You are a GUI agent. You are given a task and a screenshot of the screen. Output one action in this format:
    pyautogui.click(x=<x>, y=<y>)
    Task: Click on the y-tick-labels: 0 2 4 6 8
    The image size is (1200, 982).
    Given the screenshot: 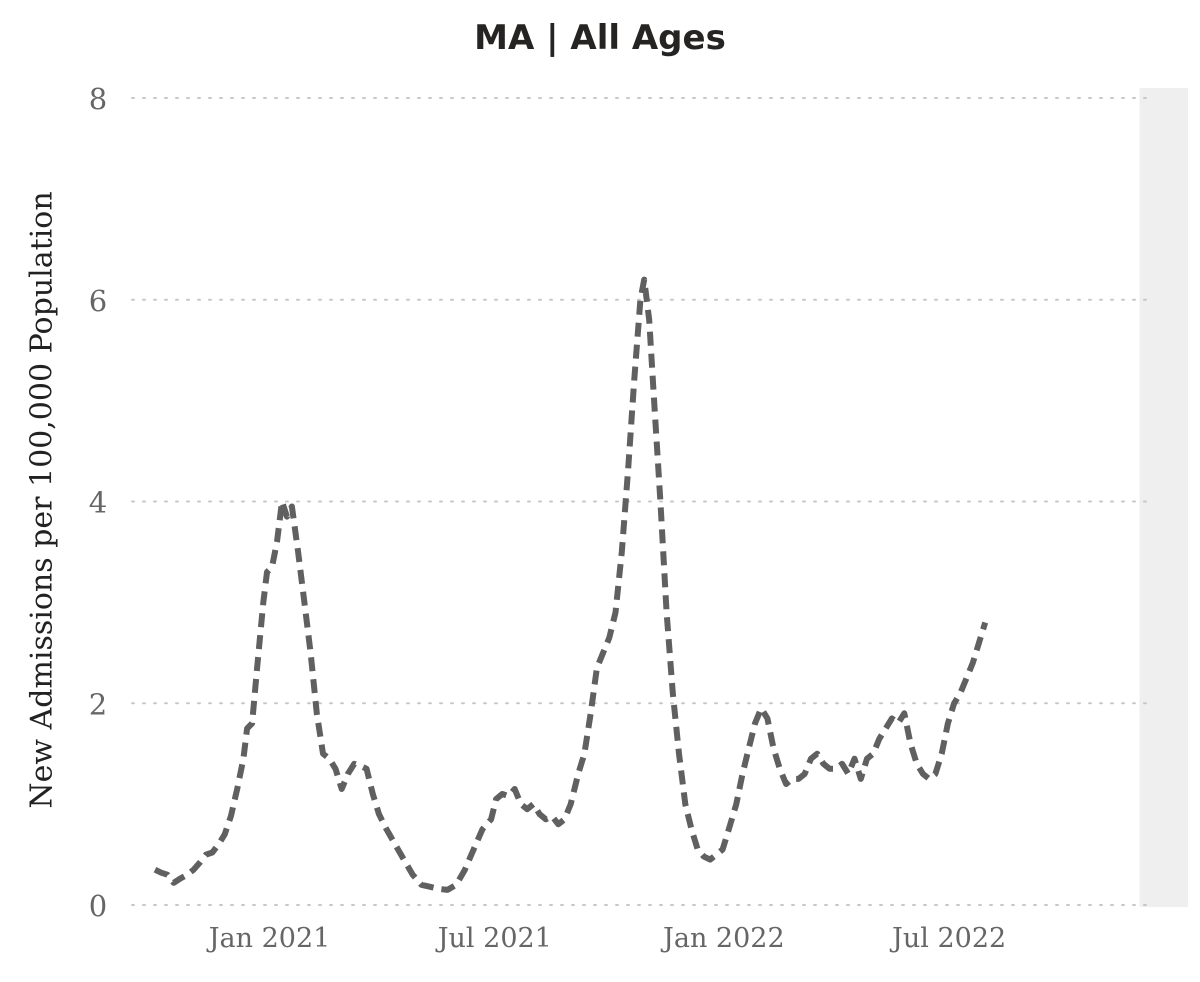 What is the action you would take?
    pyautogui.click(x=98, y=502)
    